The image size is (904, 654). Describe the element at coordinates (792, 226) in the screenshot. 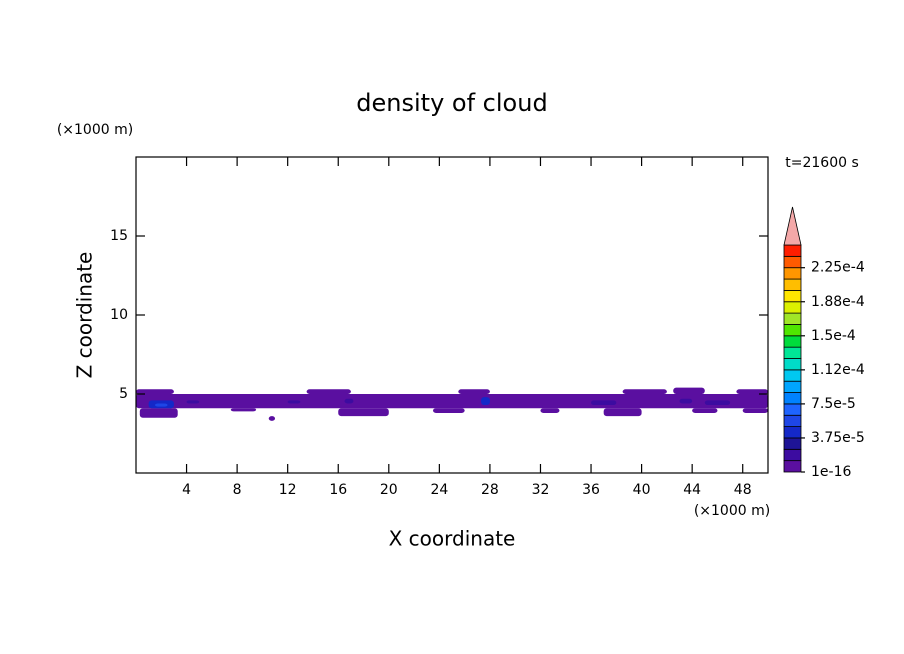

I see `colorbar-extend` at that location.